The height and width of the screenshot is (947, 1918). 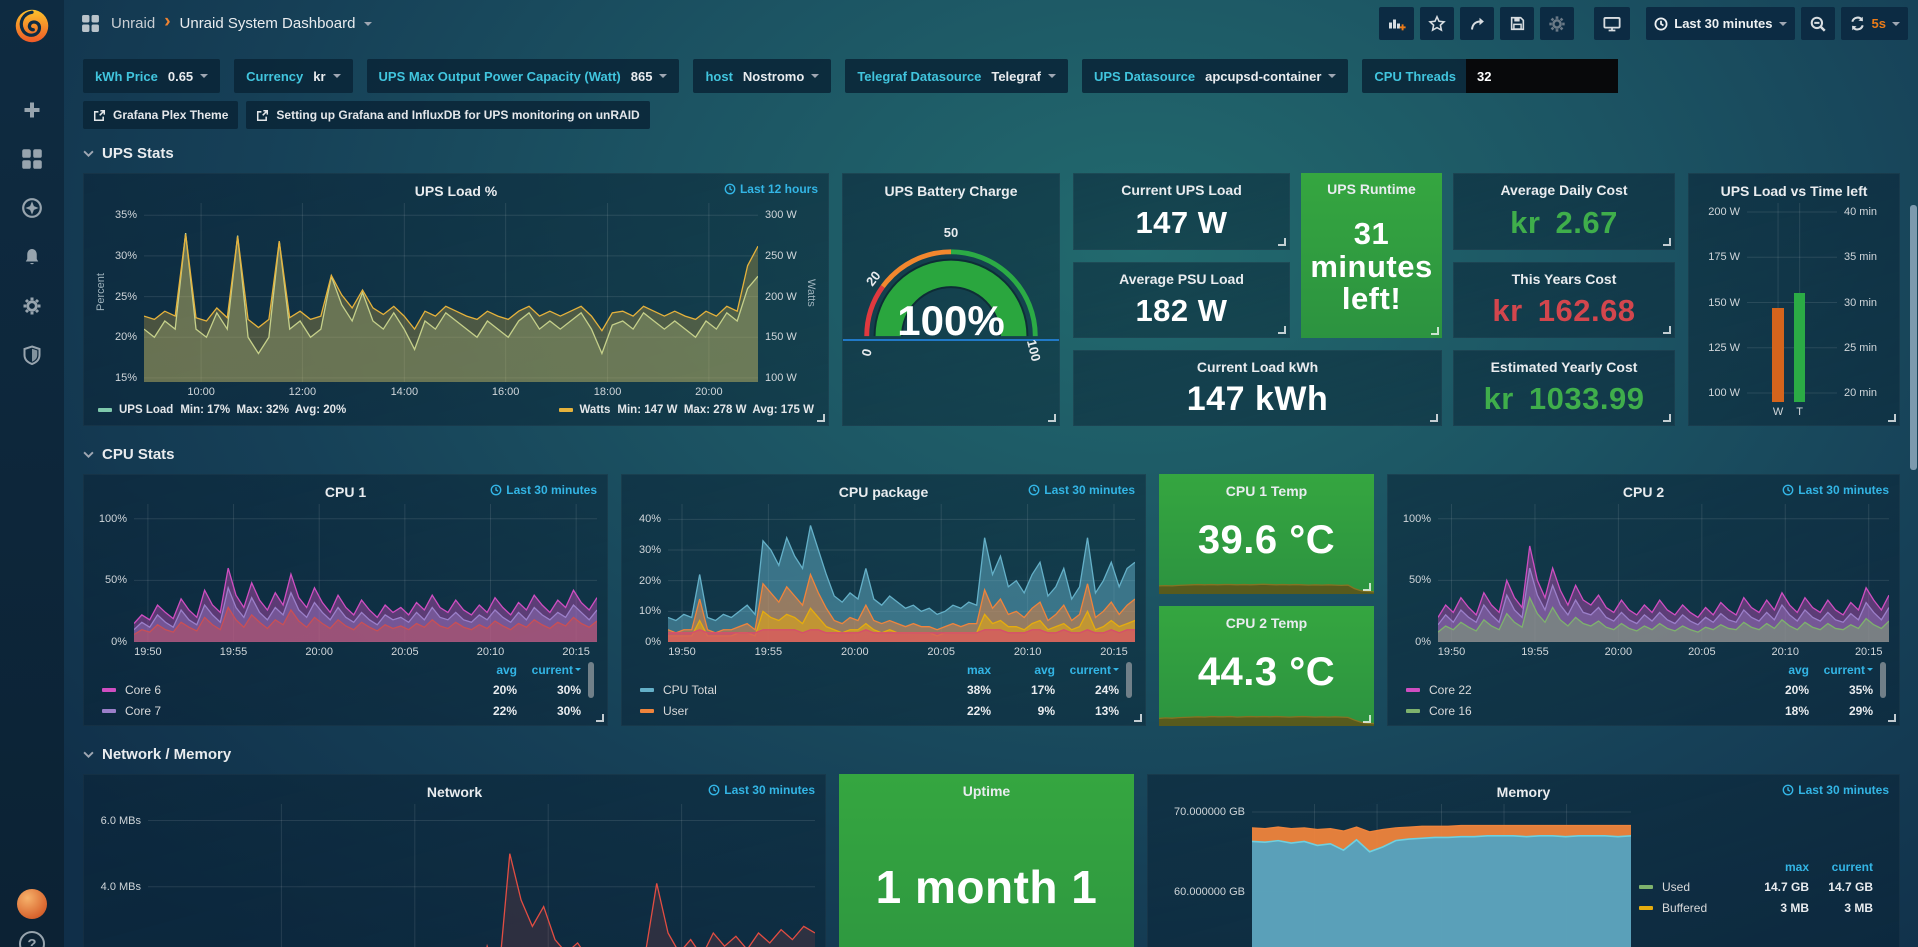 What do you see at coordinates (341, 689) in the screenshot?
I see `legend-series: Core 6 20% 30%` at bounding box center [341, 689].